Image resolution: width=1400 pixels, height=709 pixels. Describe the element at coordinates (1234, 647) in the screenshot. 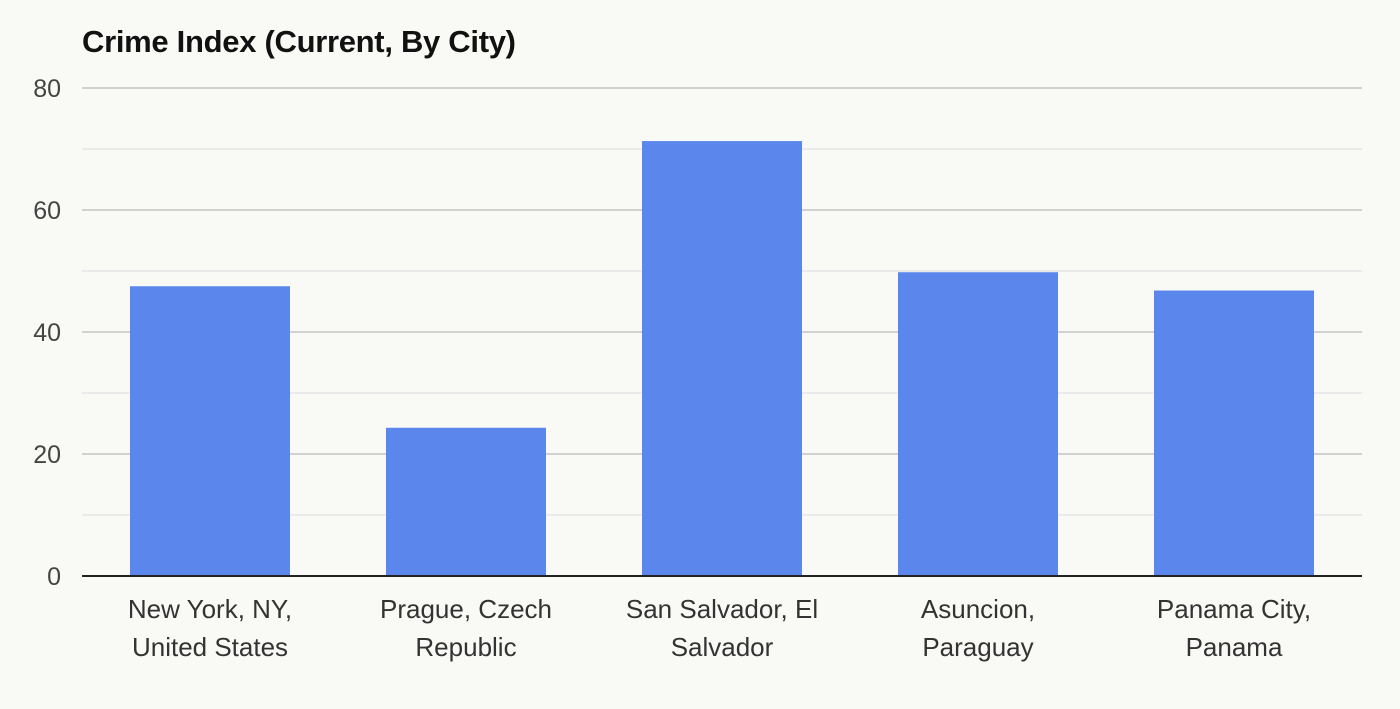

I see `x-category-label: Panama` at that location.